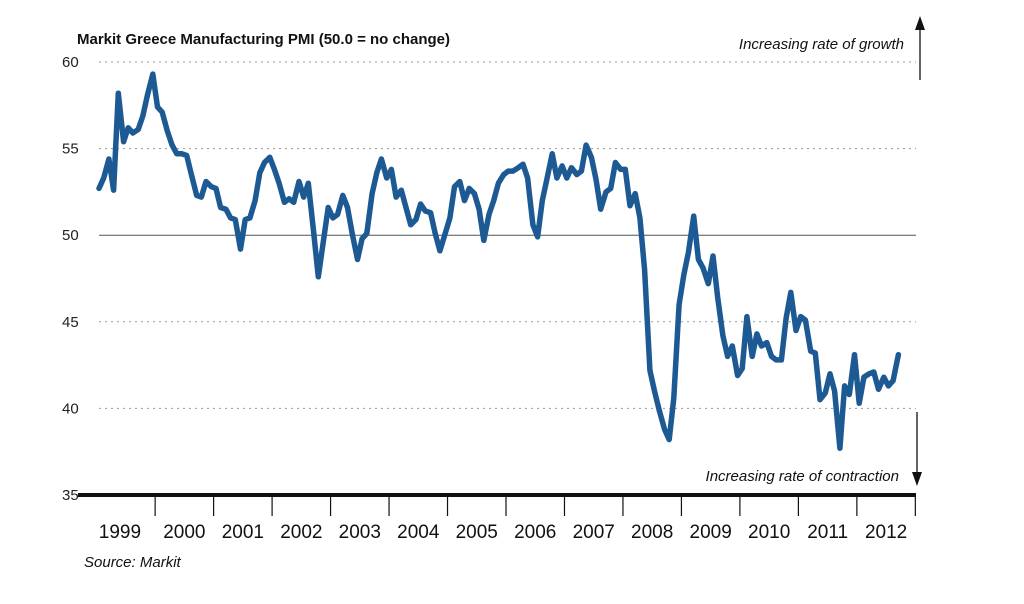 The width and height of the screenshot is (1024, 604). Describe the element at coordinates (821, 44) in the screenshot. I see `annotation-growth: Increasing rate of growth` at that location.